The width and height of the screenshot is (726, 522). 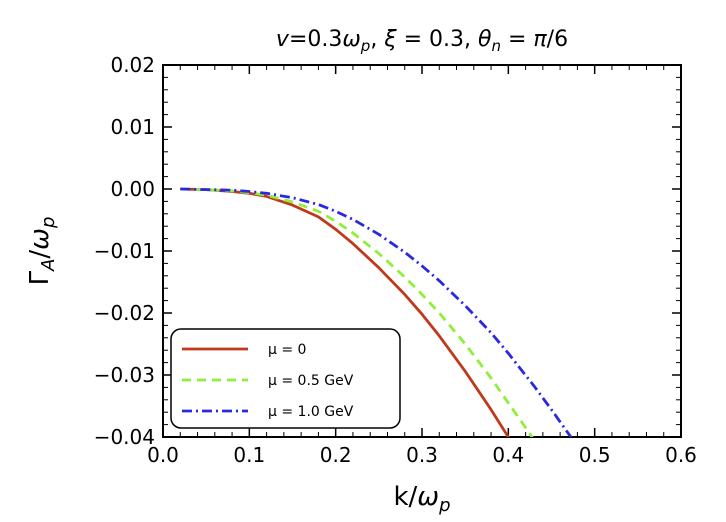 What do you see at coordinates (336, 455) in the screenshot?
I see `x-tick-label: 0.2` at bounding box center [336, 455].